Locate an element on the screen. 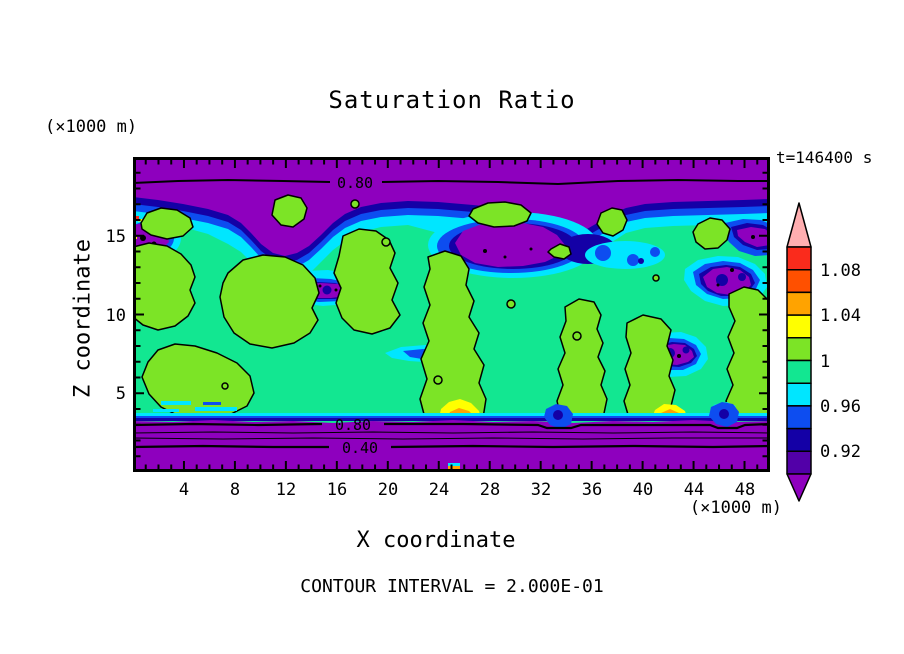  colorbar-label: 0.96 is located at coordinates (840, 407).